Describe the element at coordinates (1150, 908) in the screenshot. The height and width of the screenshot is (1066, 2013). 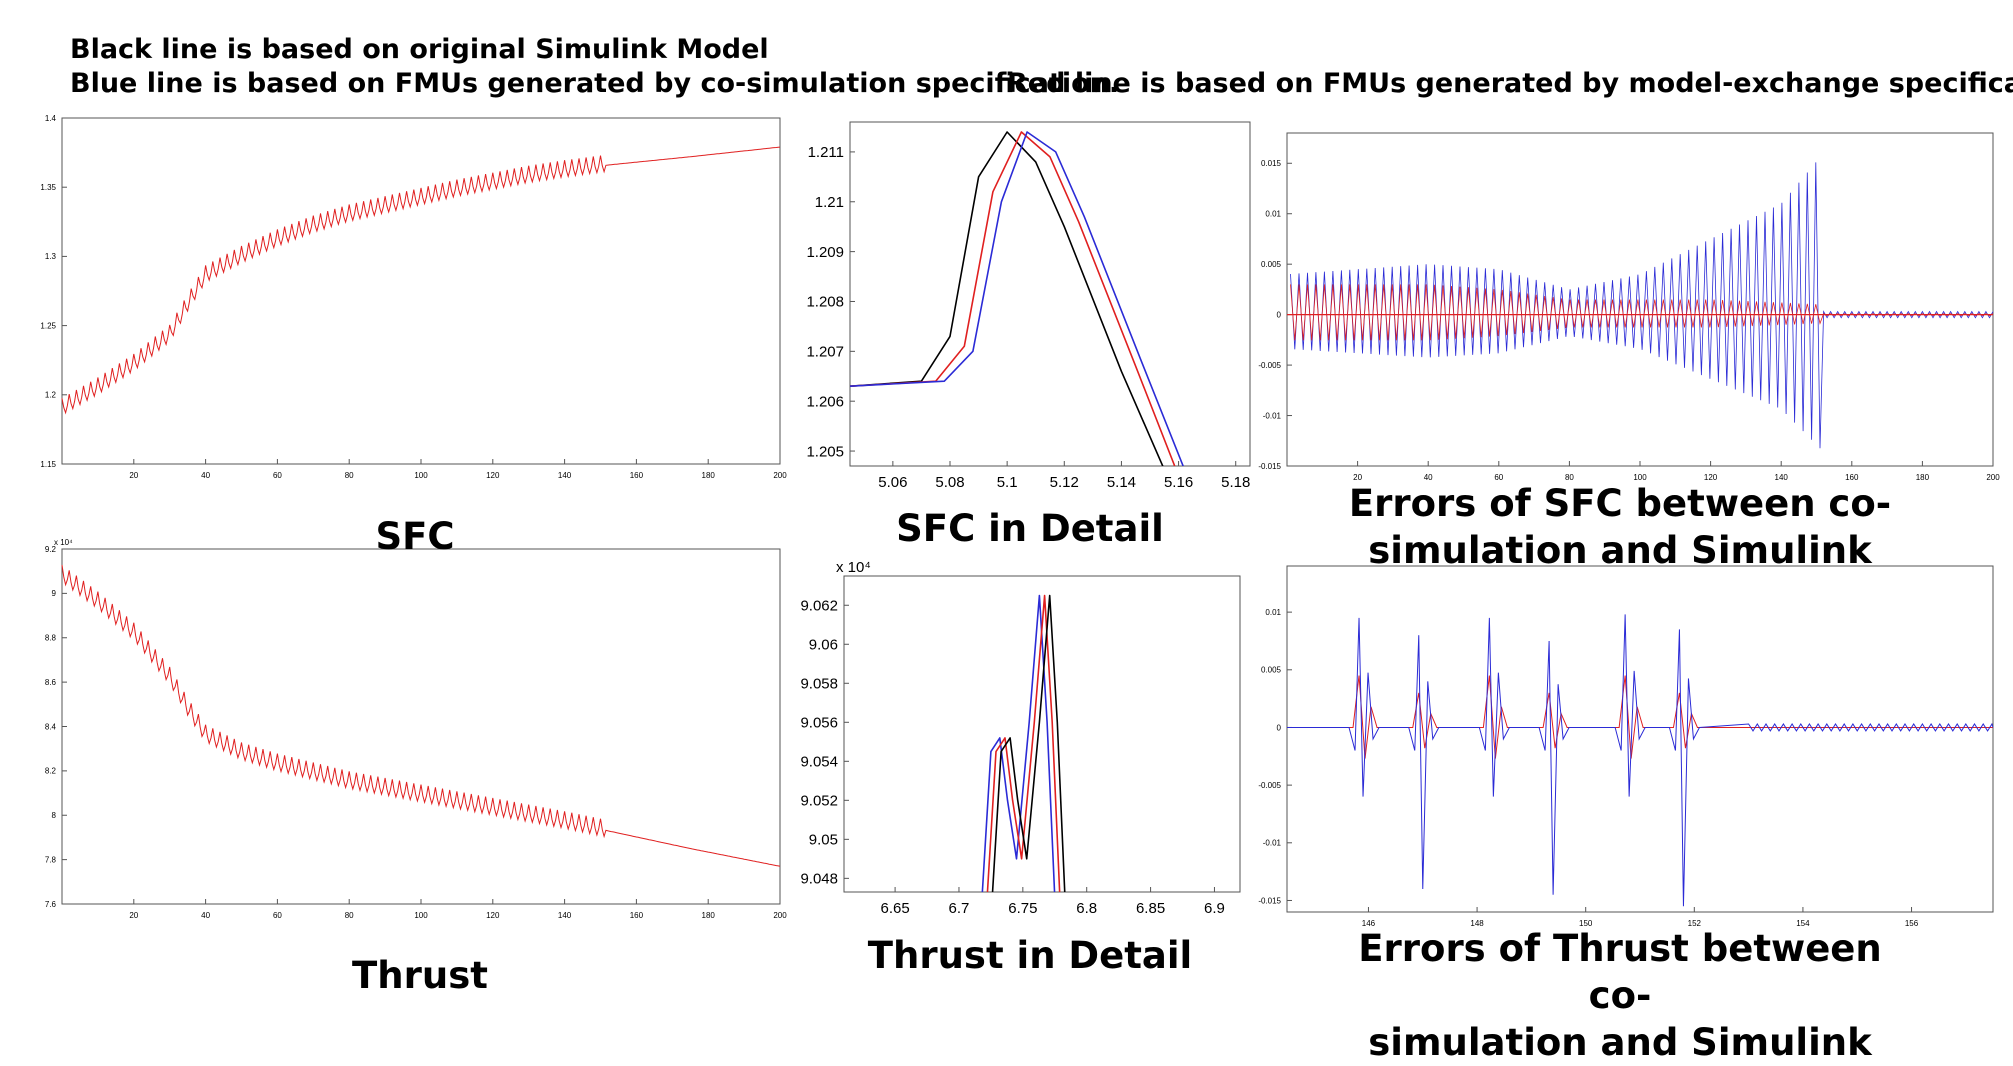
I see `x-tick-label: 6.85` at that location.